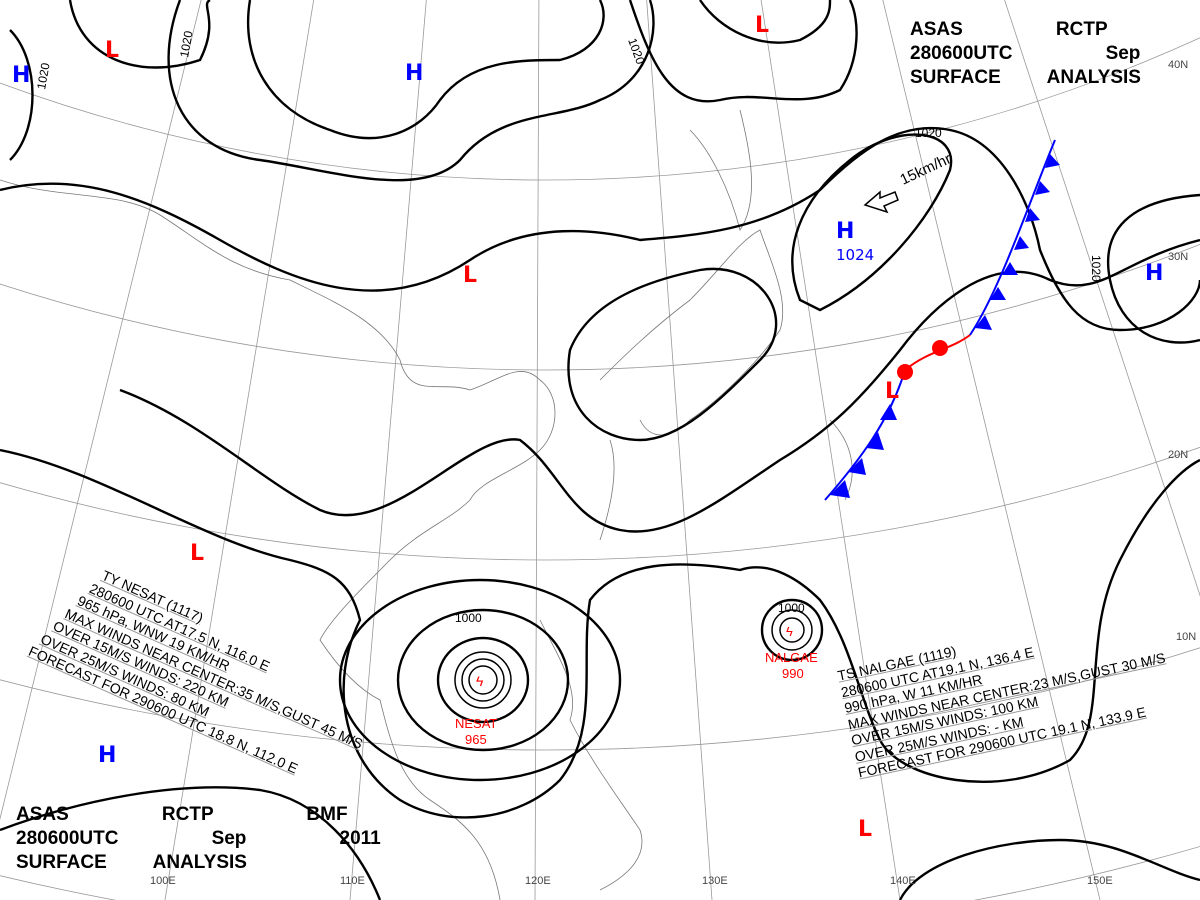 This screenshot has height=900, width=1200. Describe the element at coordinates (1178, 257) in the screenshot. I see `lat-label: 30N` at that location.